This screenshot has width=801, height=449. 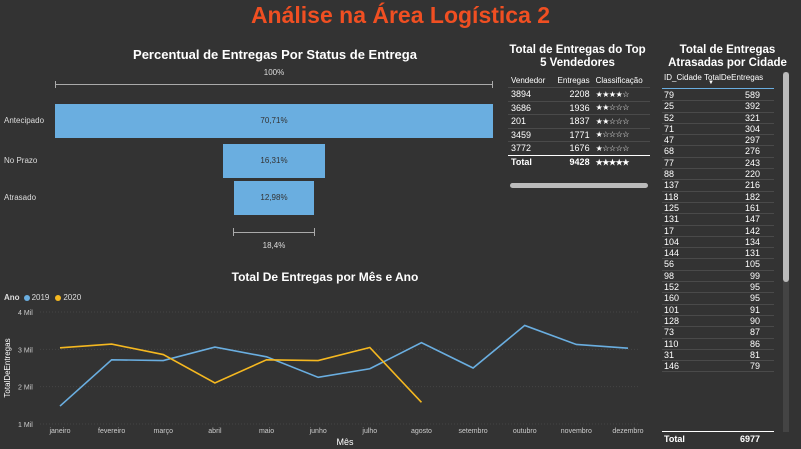 What do you see at coordinates (718, 254) in the screenshot?
I see `table-row: 144 131` at bounding box center [718, 254].